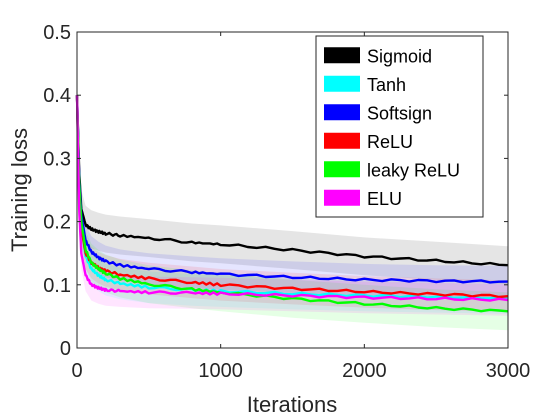  Describe the element at coordinates (399, 56) in the screenshot. I see `legend-label-sigmoid: Sigmoid` at that location.